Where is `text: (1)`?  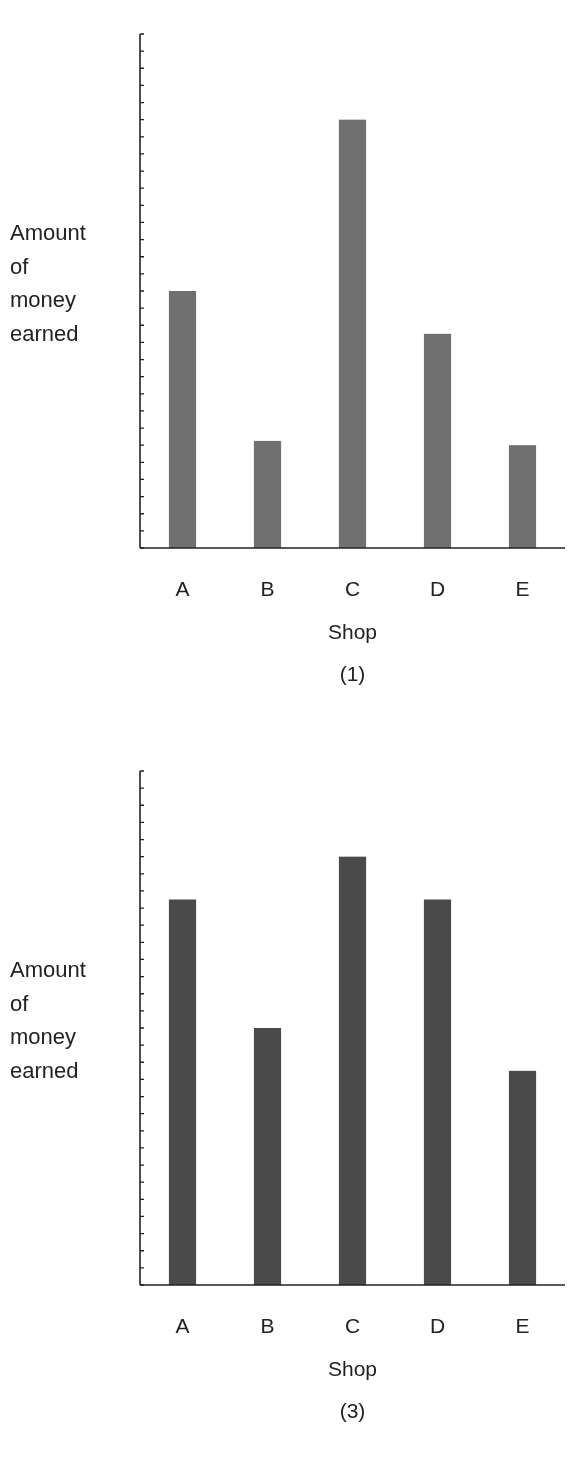 text: (1) is located at coordinates (352, 673).